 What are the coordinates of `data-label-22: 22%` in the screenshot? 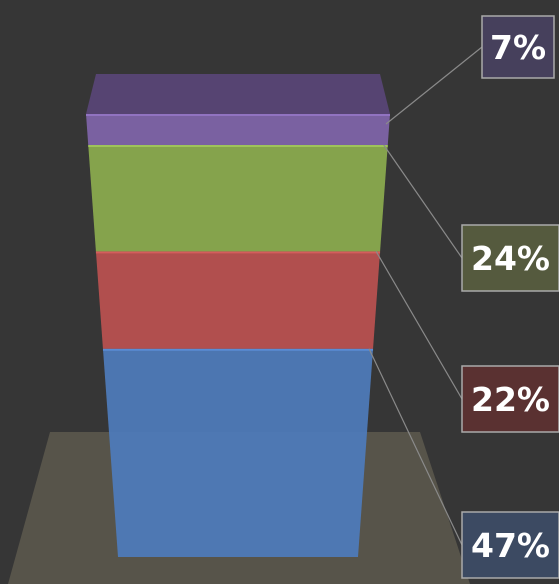 It's located at (510, 399).